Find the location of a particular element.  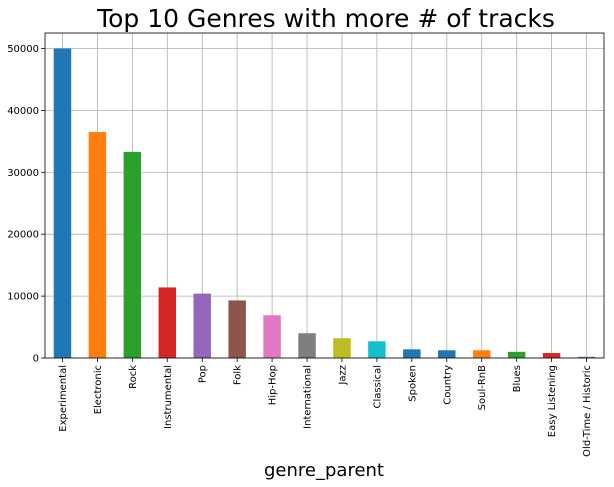

bar-instrumental is located at coordinates (167, 322).